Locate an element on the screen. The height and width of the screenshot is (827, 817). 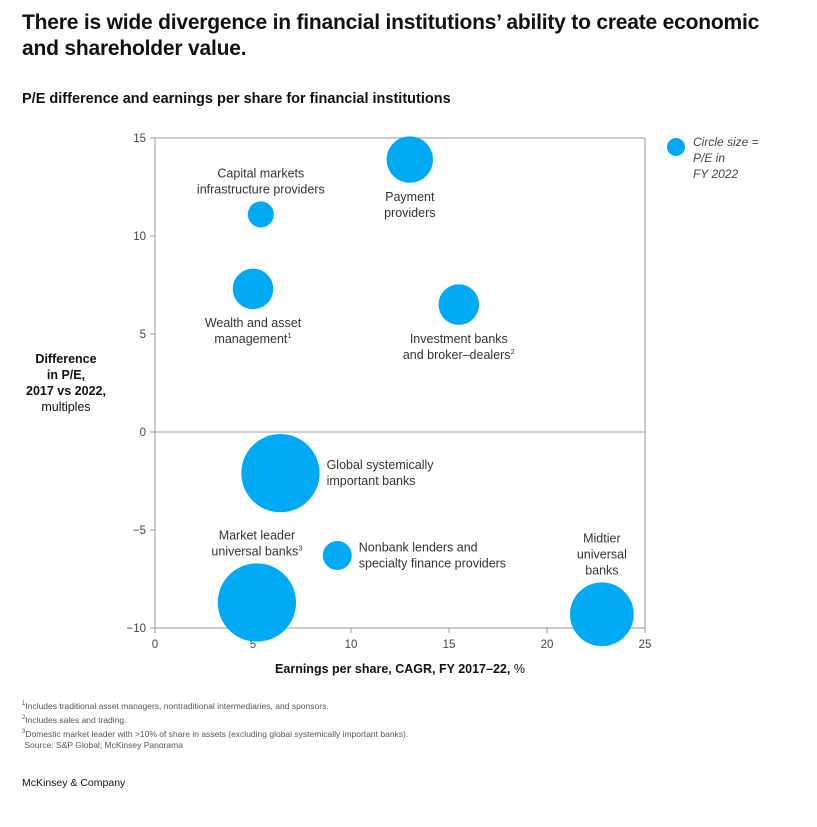
x-tick-label: 0 is located at coordinates (155, 645).